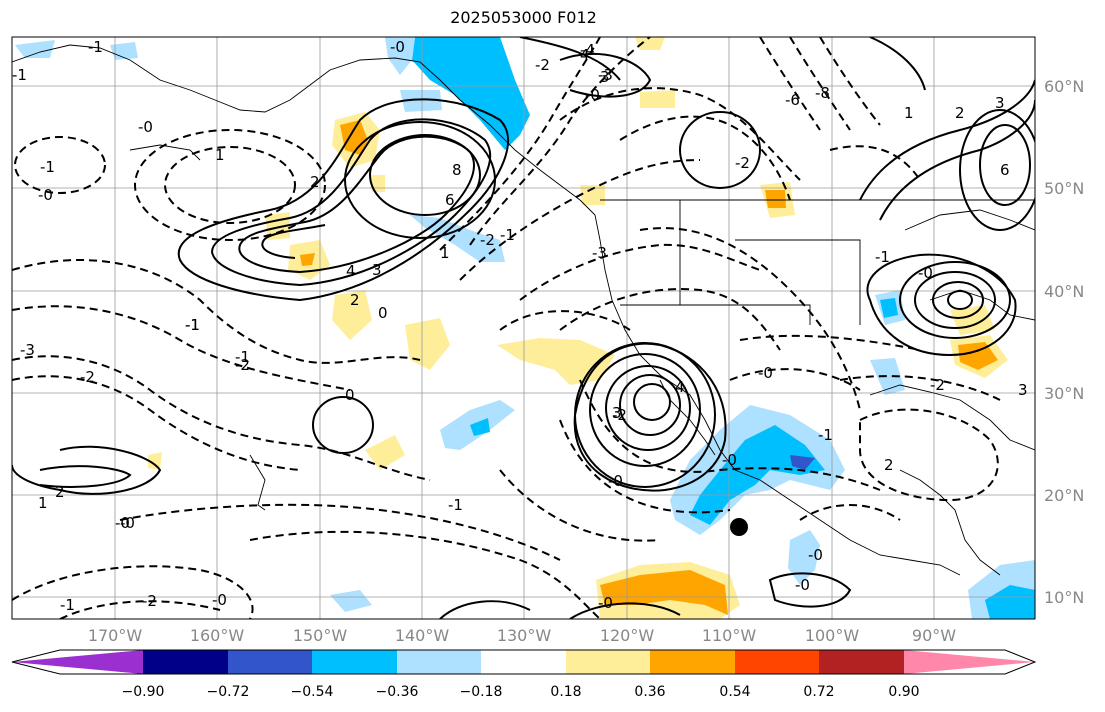  What do you see at coordinates (1064, 393) in the screenshot?
I see `lat-label-30n: 30°N` at bounding box center [1064, 393].